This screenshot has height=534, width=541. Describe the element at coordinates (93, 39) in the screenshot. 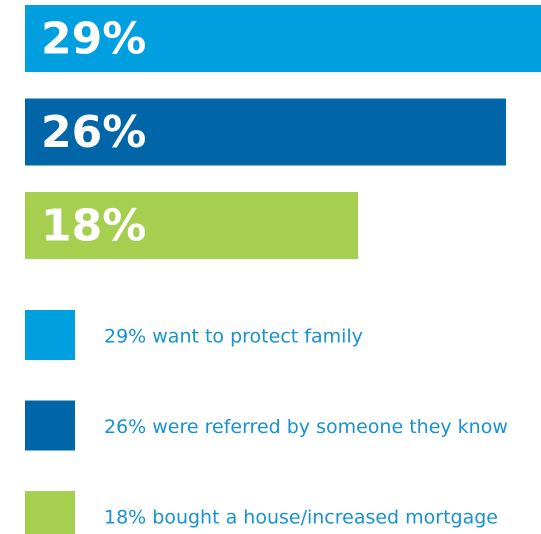

I see `value-label: 29%` at that location.